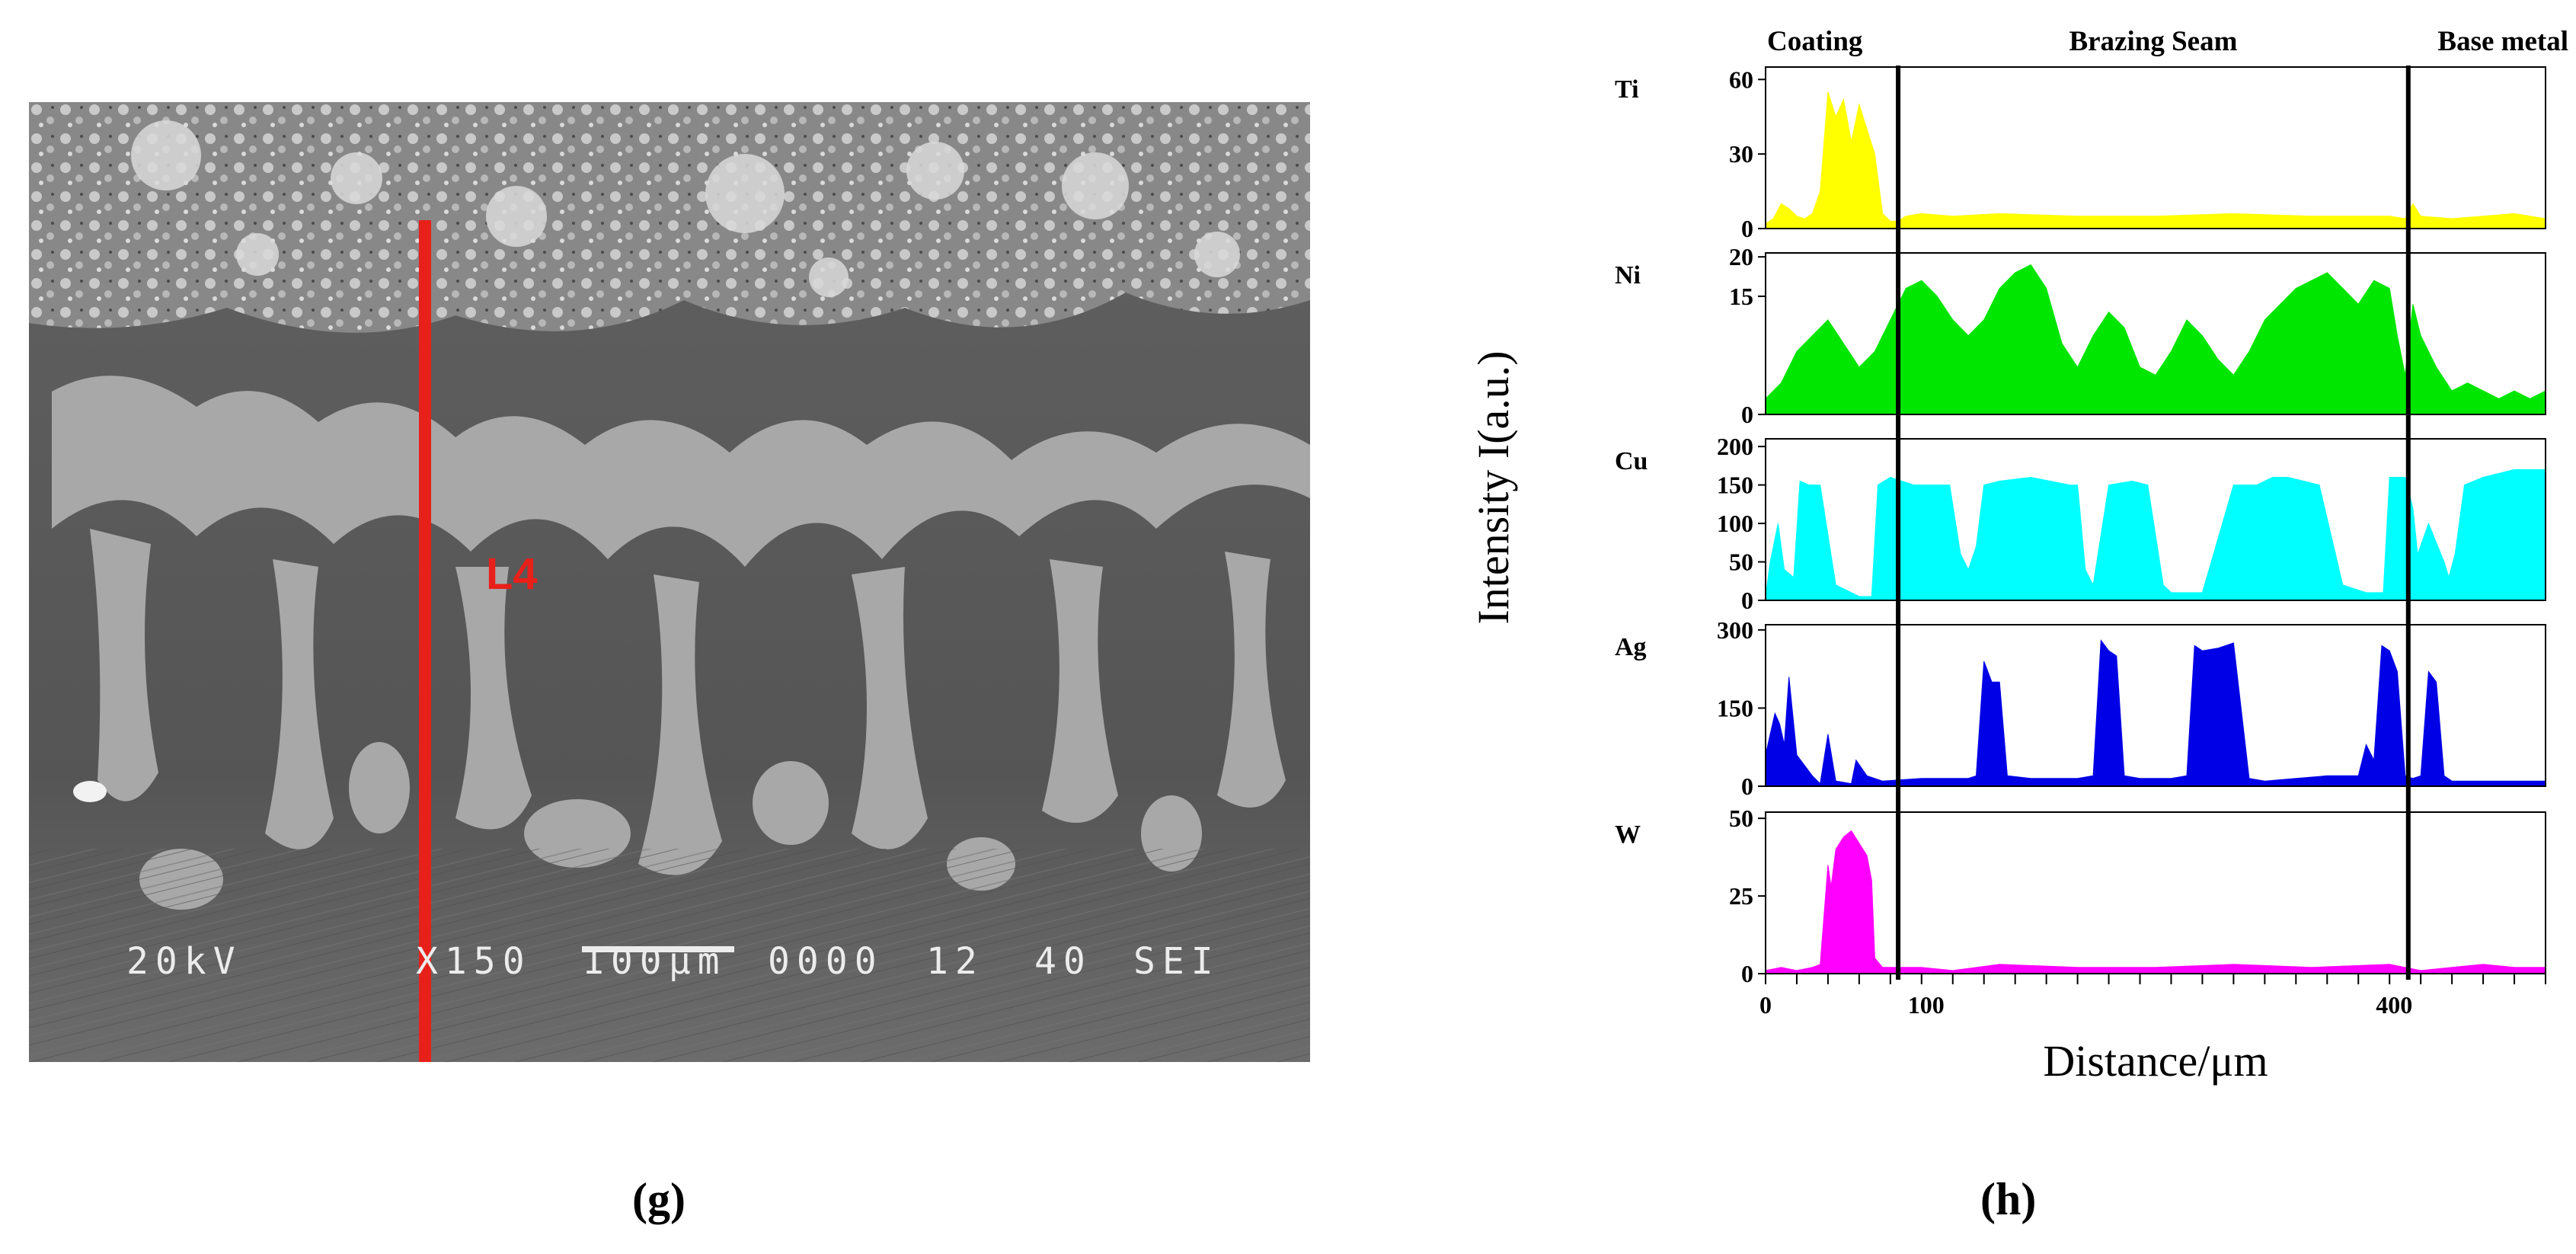 This screenshot has width=2576, height=1254. What do you see at coordinates (1735, 486) in the screenshot?
I see `ytick-label-cu: 150` at bounding box center [1735, 486].